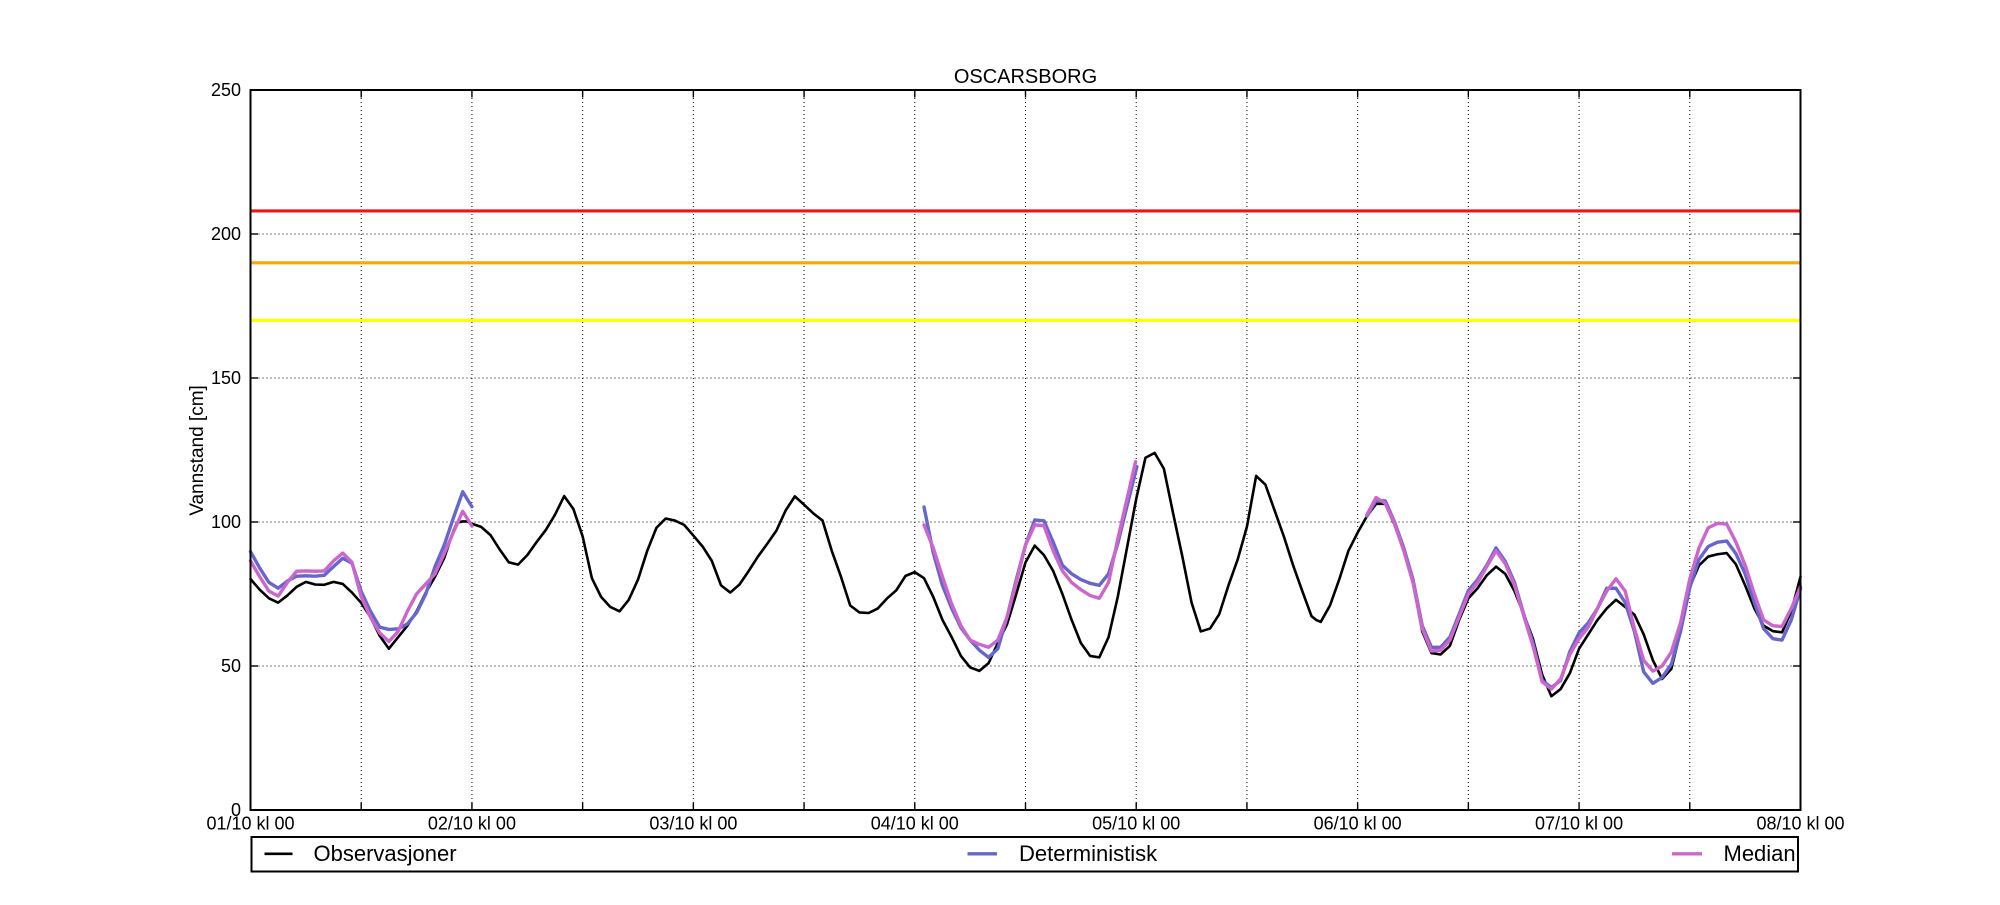  What do you see at coordinates (693, 824) in the screenshot?
I see `svg-text: 03/10 kl 00` at bounding box center [693, 824].